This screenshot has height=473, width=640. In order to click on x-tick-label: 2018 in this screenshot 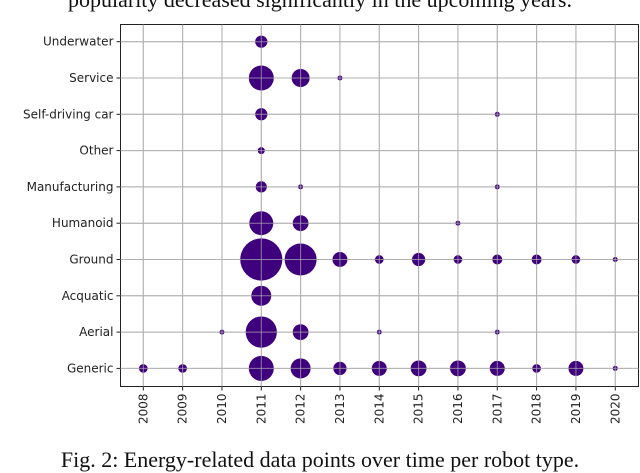, I will do `click(537, 409)`.